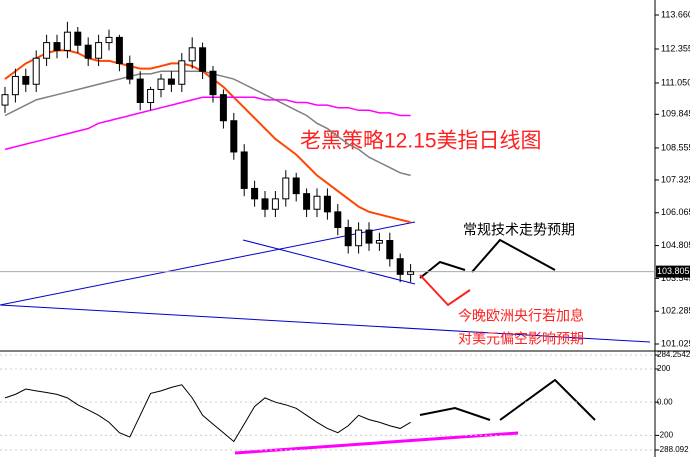 The image size is (690, 457). What do you see at coordinates (665, 434) in the screenshot?
I see `osc-tick-label: -200` at bounding box center [665, 434].